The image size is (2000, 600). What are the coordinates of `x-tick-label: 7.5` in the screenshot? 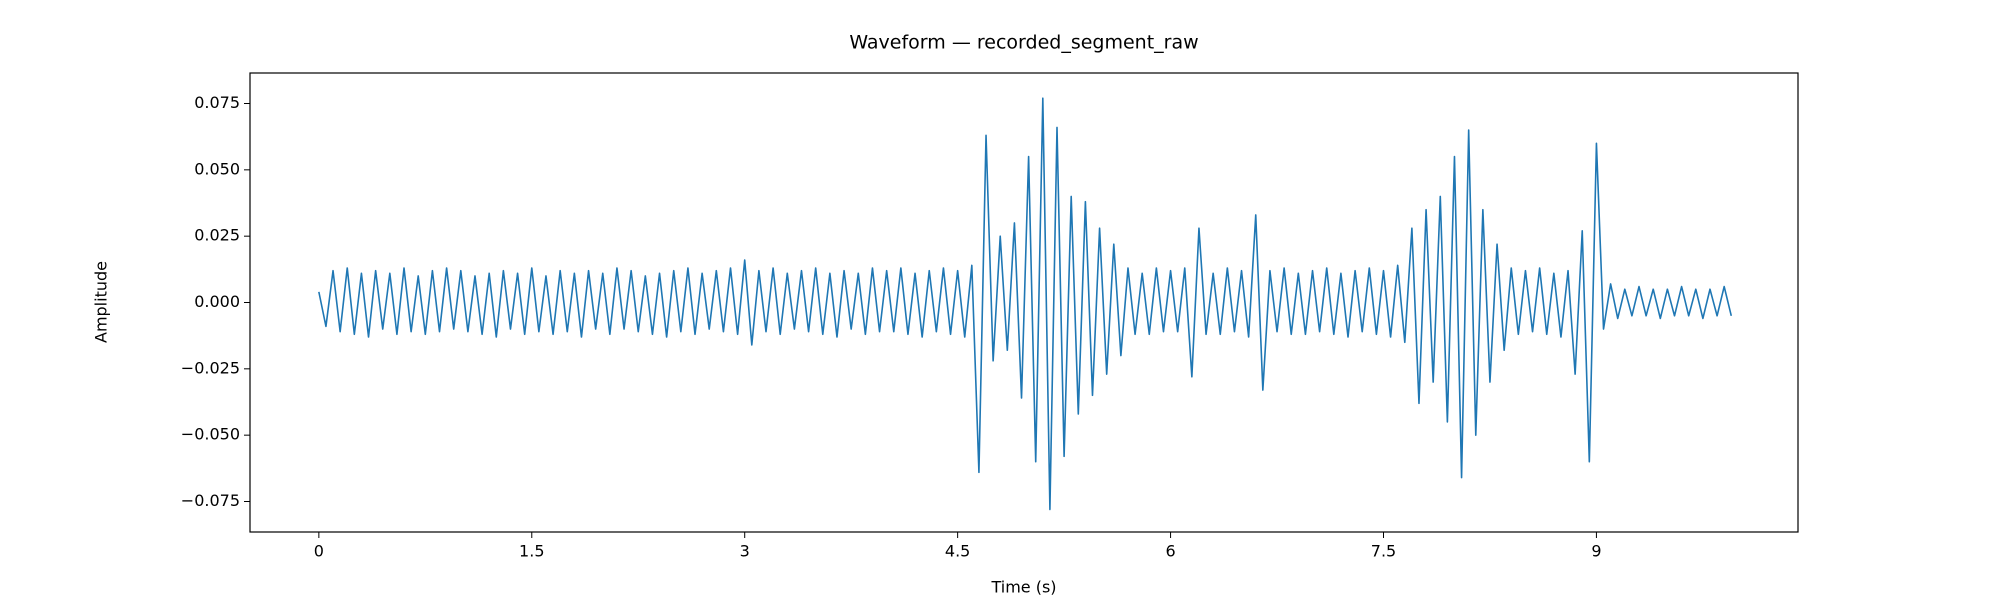 It's located at (1383, 551).